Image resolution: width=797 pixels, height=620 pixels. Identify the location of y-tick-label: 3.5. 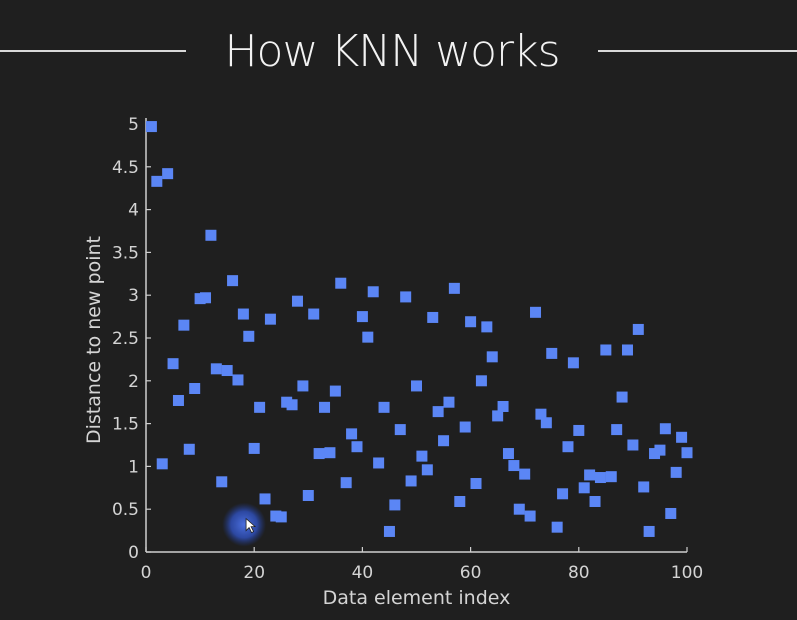
(125, 253).